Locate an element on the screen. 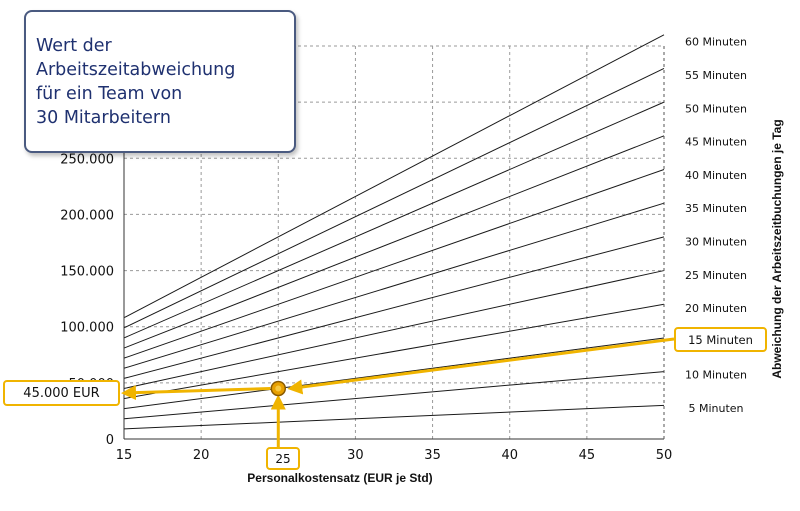 The height and width of the screenshot is (511, 800). x-axis-title: Personalkostensatz (EUR je Std) is located at coordinates (339, 478).